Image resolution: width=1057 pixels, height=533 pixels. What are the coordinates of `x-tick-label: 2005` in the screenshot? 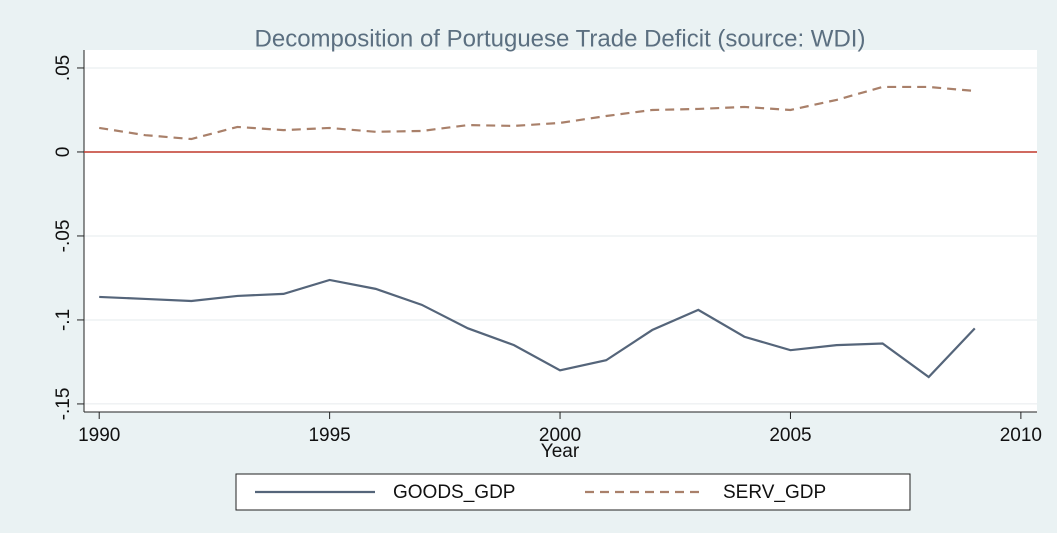 It's located at (790, 435).